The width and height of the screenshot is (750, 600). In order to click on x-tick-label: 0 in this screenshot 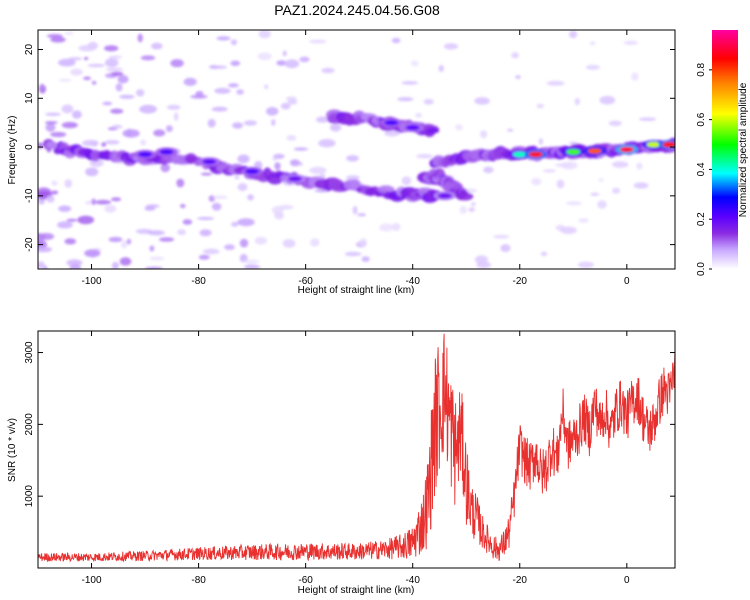, I will do `click(627, 580)`.